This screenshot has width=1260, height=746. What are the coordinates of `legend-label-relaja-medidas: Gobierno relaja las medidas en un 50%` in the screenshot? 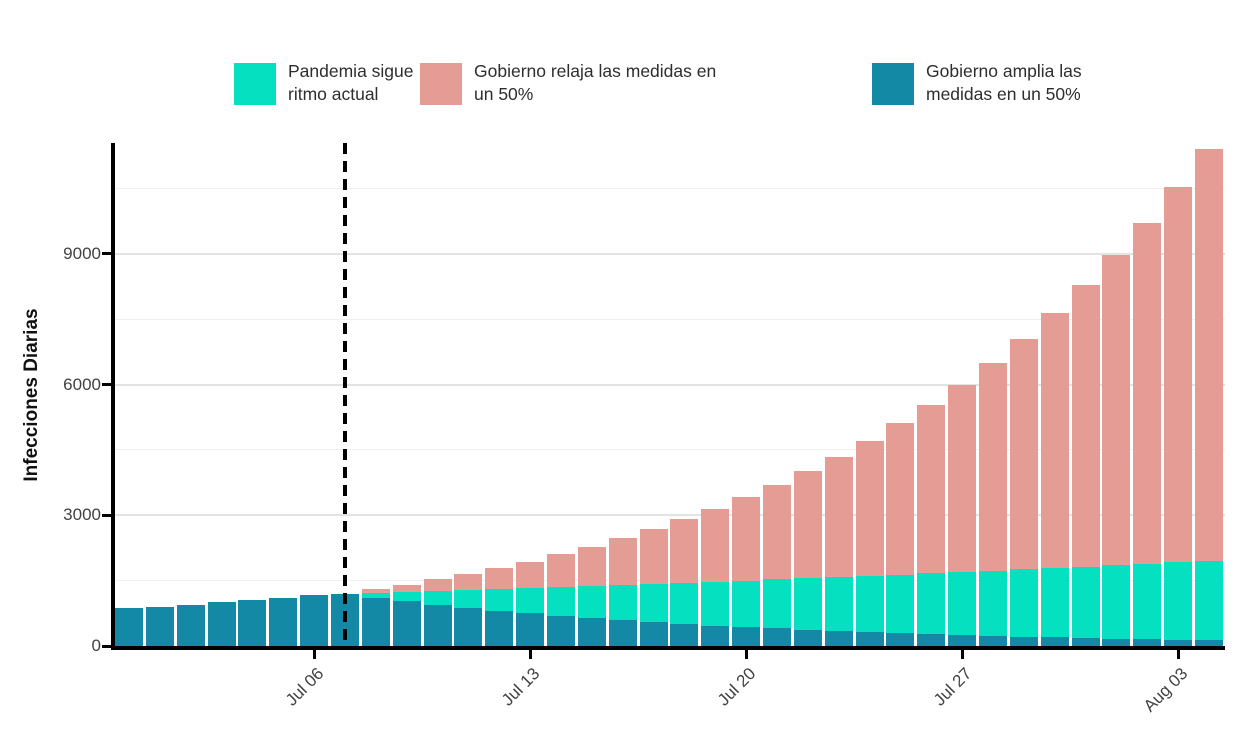 It's located at (595, 82).